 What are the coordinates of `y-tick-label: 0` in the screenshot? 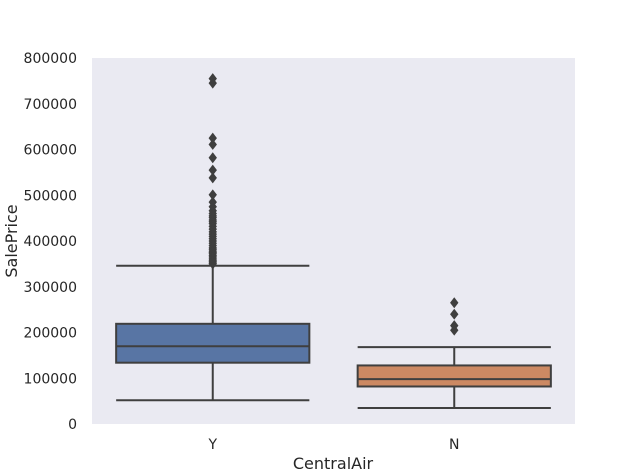 It's located at (72, 425).